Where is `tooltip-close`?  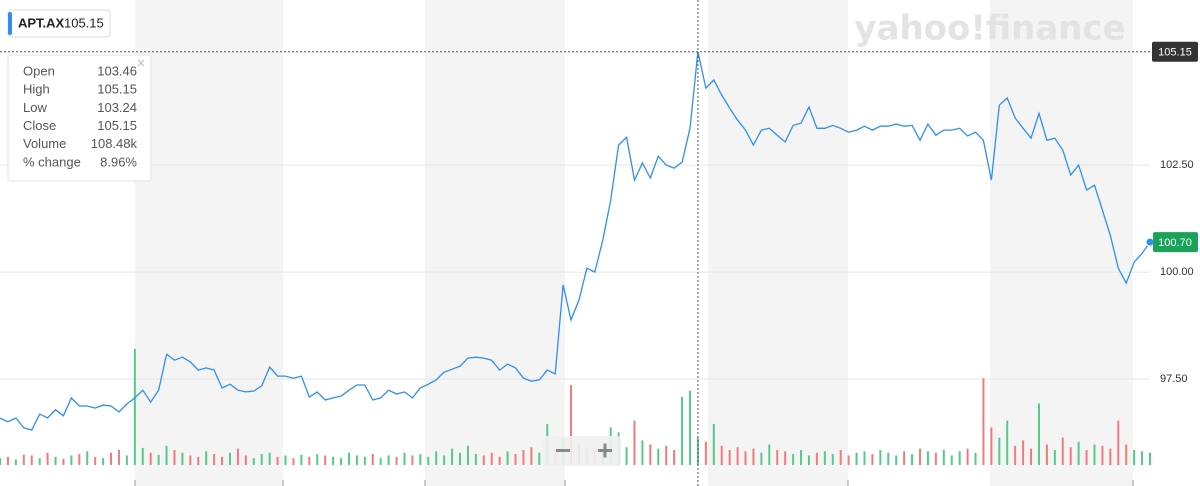 tooltip-close is located at coordinates (141, 63).